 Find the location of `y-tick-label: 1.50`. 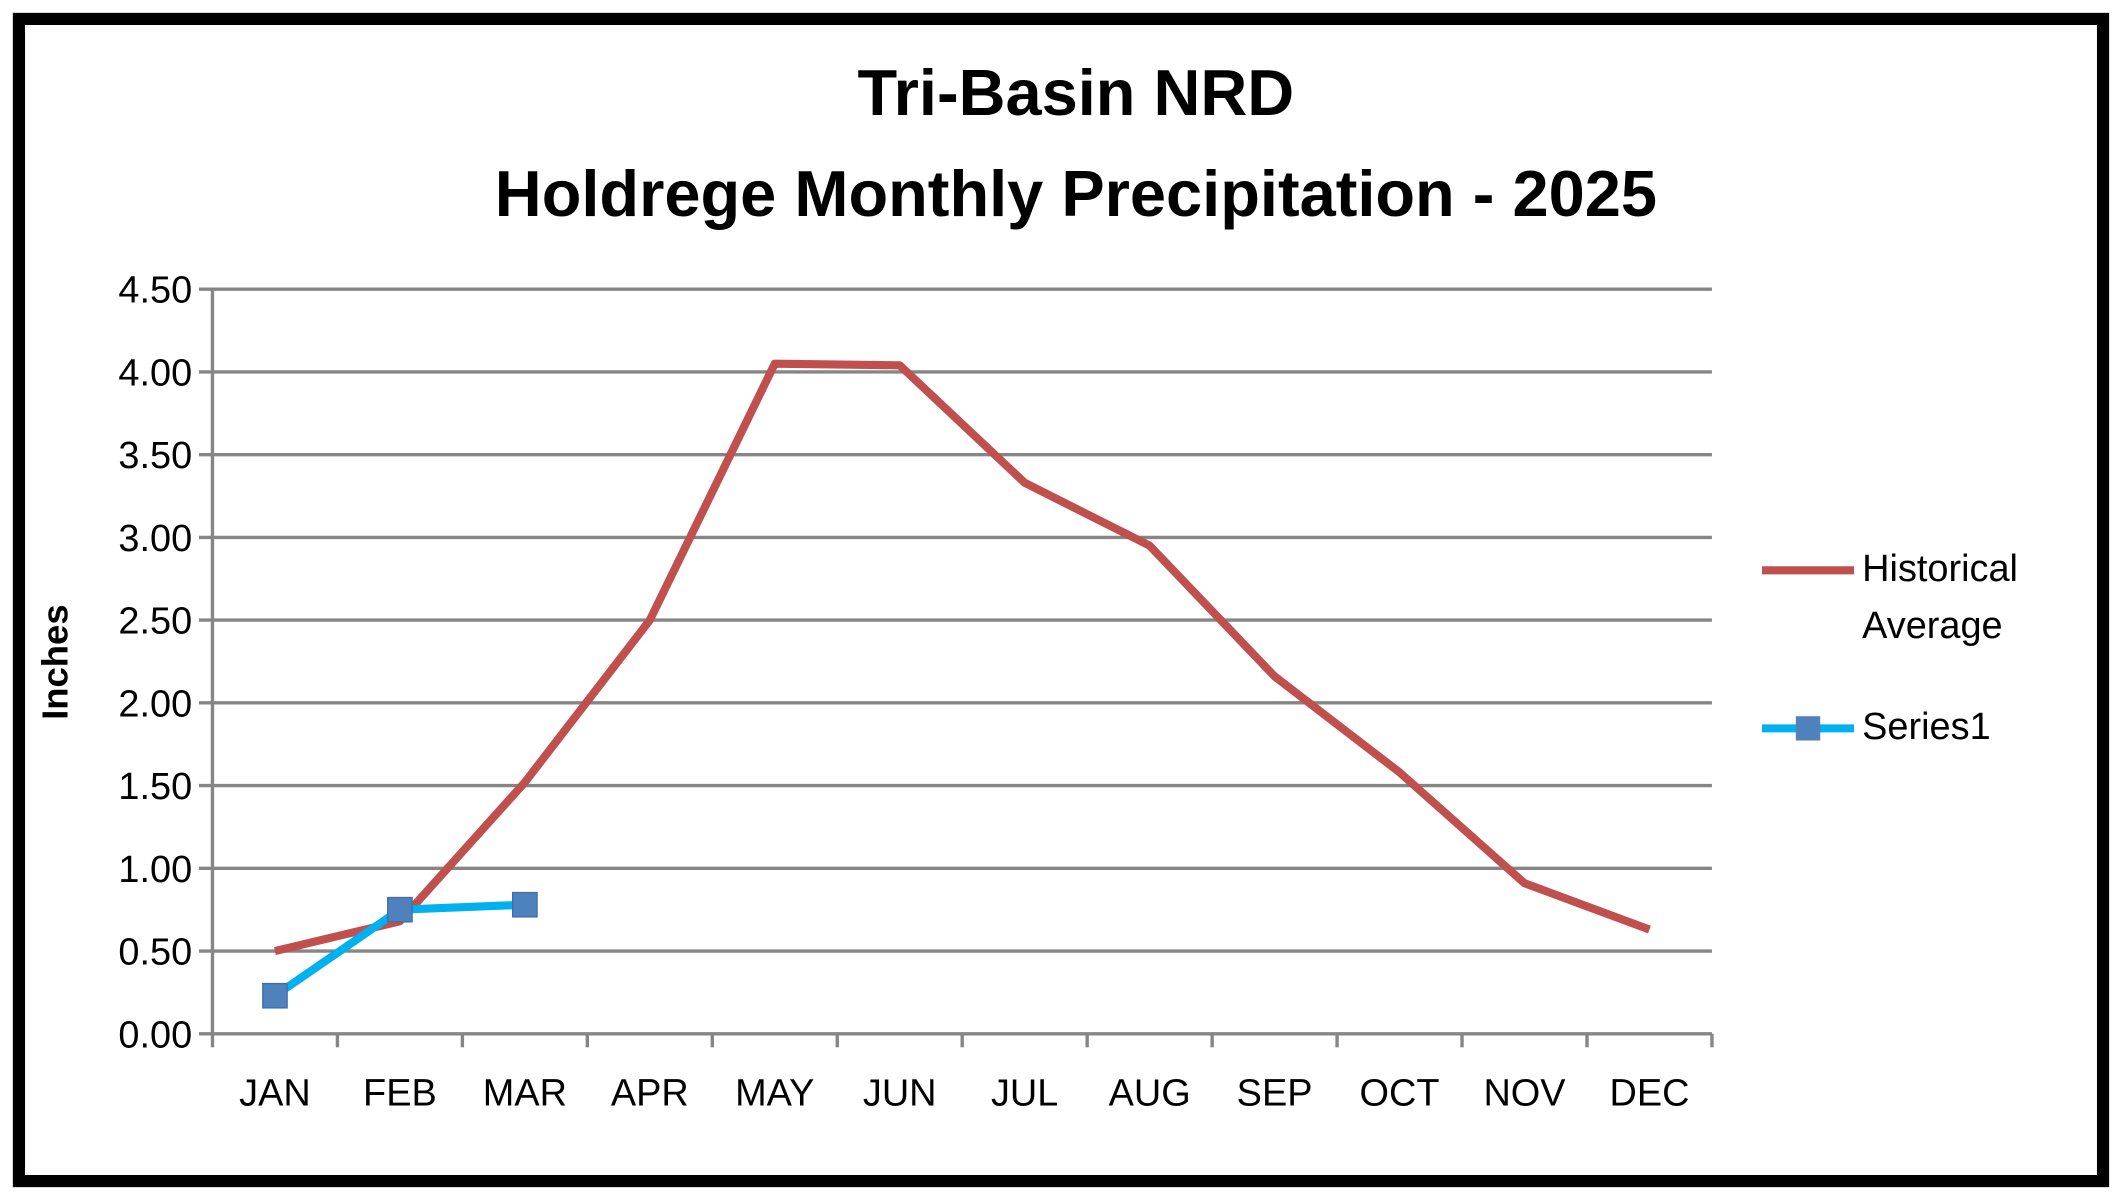

y-tick-label: 1.50 is located at coordinates (155, 787).